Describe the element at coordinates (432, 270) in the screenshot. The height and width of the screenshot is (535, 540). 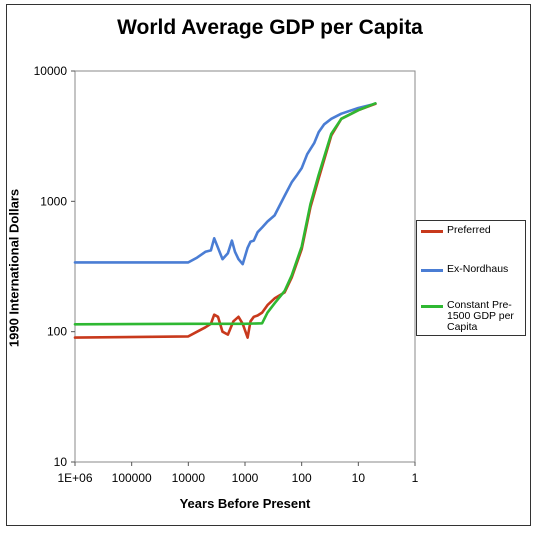
I see `legend-swatch-ex-nordhaus` at that location.